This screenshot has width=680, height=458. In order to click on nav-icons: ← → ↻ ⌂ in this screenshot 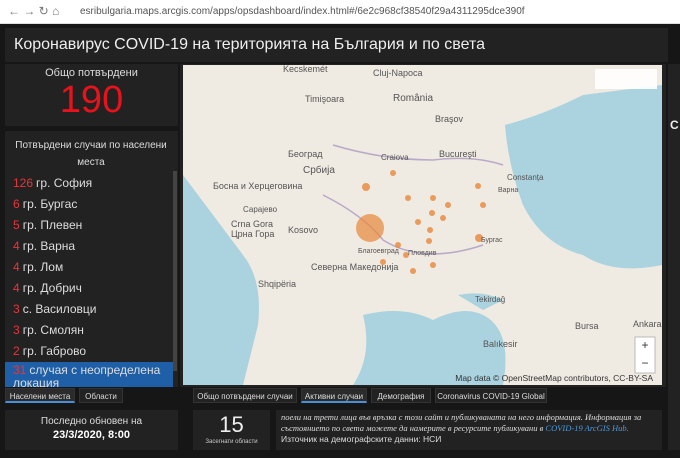, I will do `click(34, 11)`.